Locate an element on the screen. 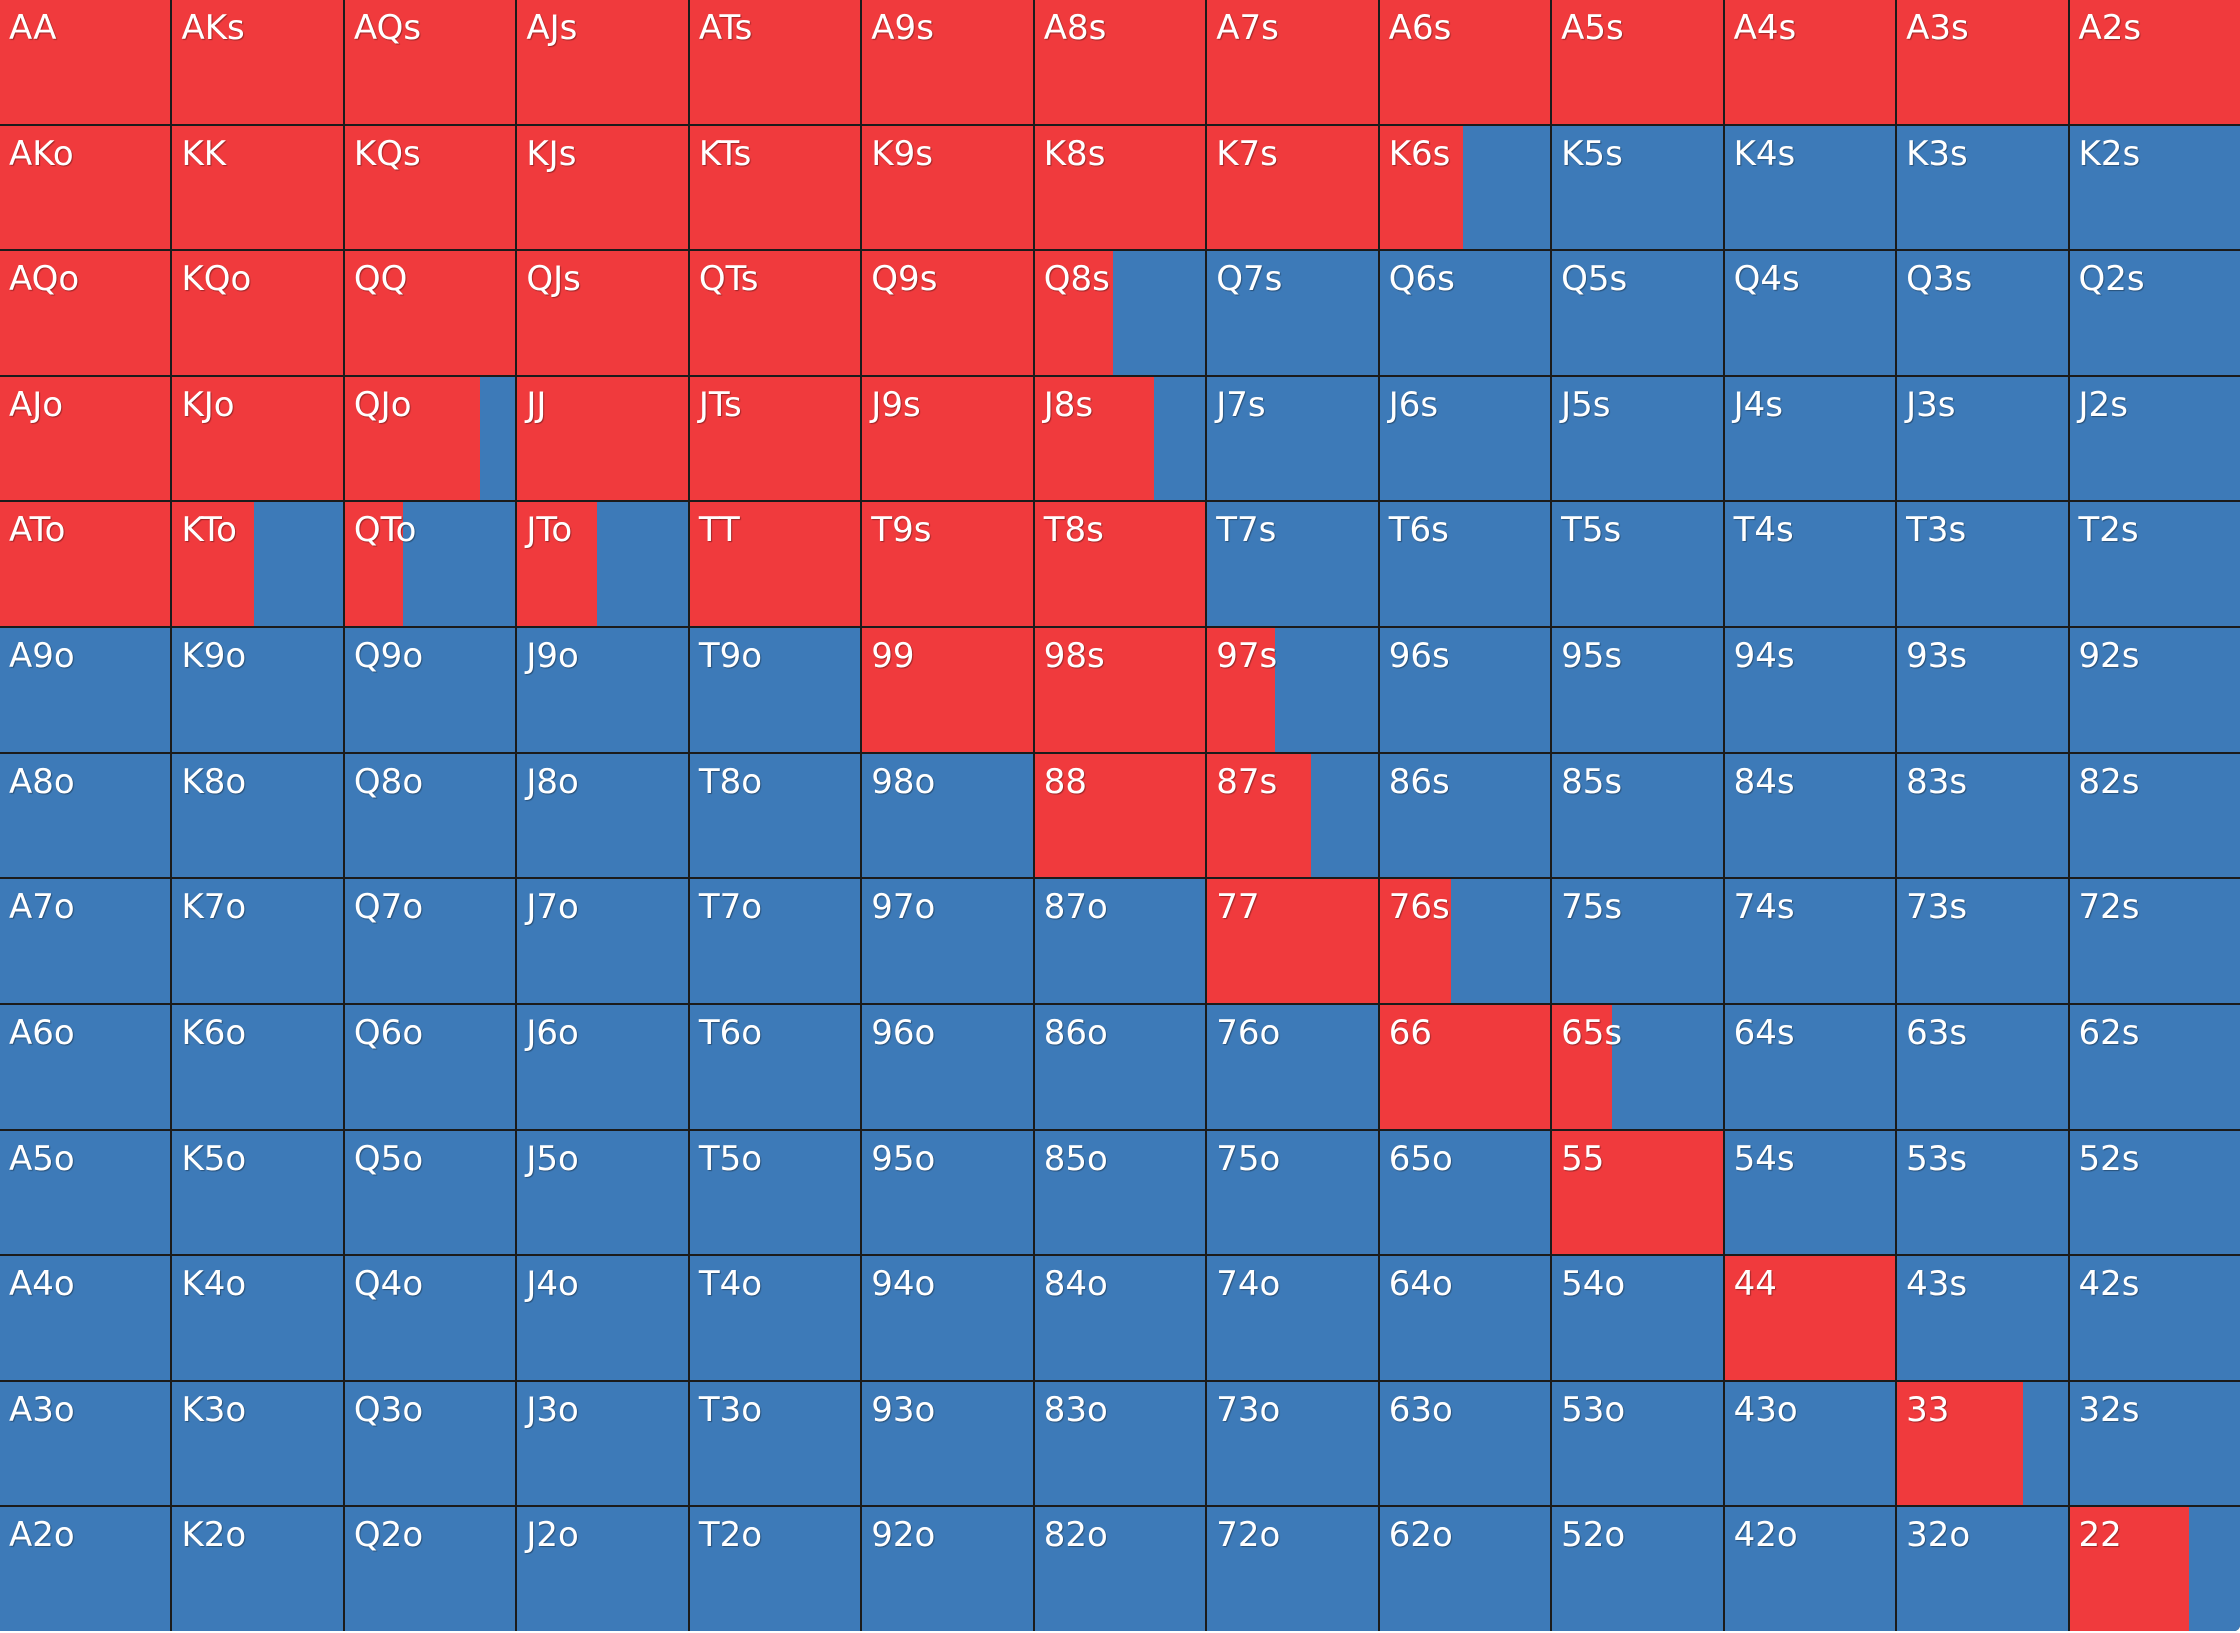 Image resolution: width=2240 pixels, height=1633 pixels. hand-cell-52o: 52o is located at coordinates (1637, 1569).